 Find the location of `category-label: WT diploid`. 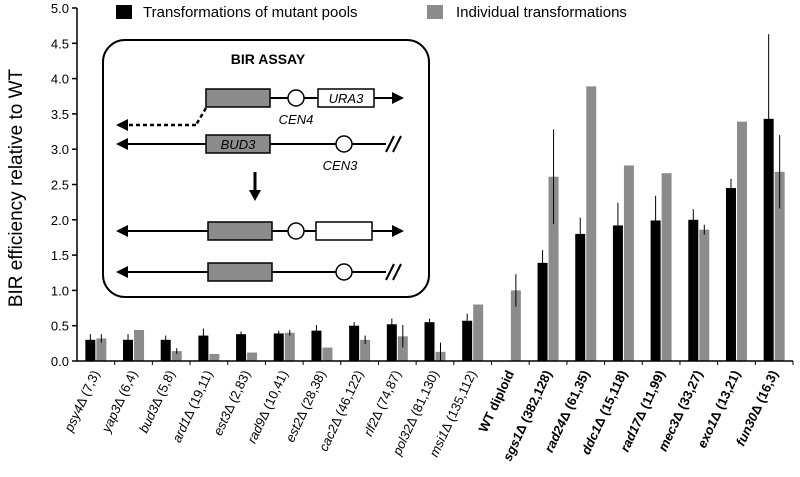

category-label: WT diploid is located at coordinates (496, 401).